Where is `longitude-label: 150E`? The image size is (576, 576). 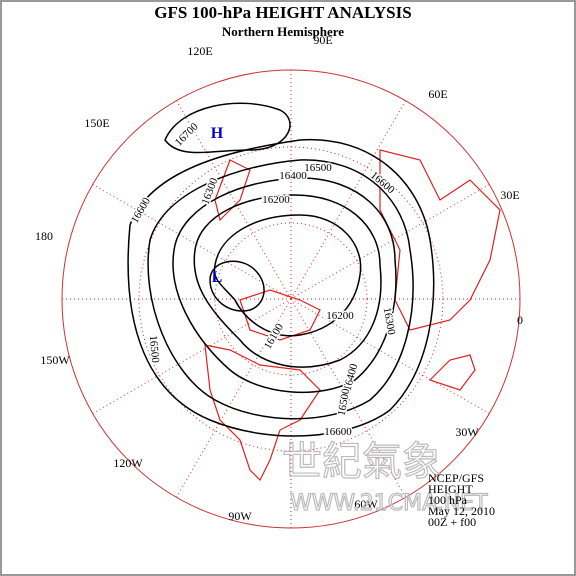
longitude-label: 150E is located at coordinates (96, 123).